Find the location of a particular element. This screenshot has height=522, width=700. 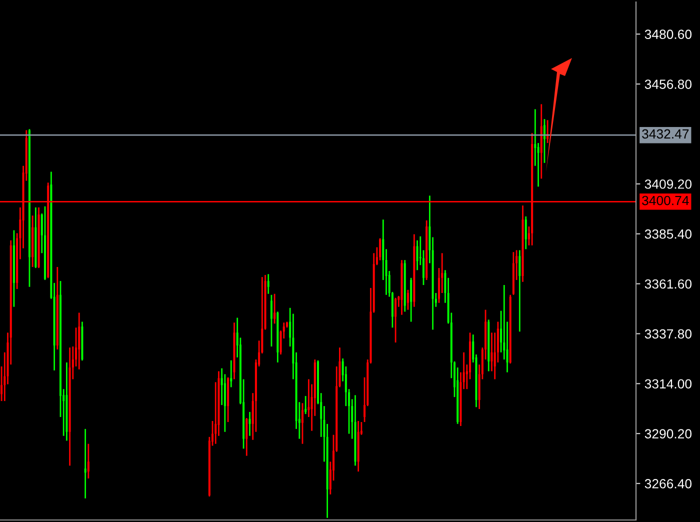

y-tick-label: 3361.60 is located at coordinates (668, 284).